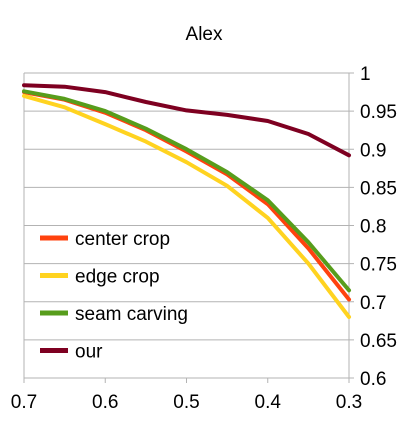 The width and height of the screenshot is (409, 422). Describe the element at coordinates (373, 150) in the screenshot. I see `y-tick-label: 0.9` at that location.